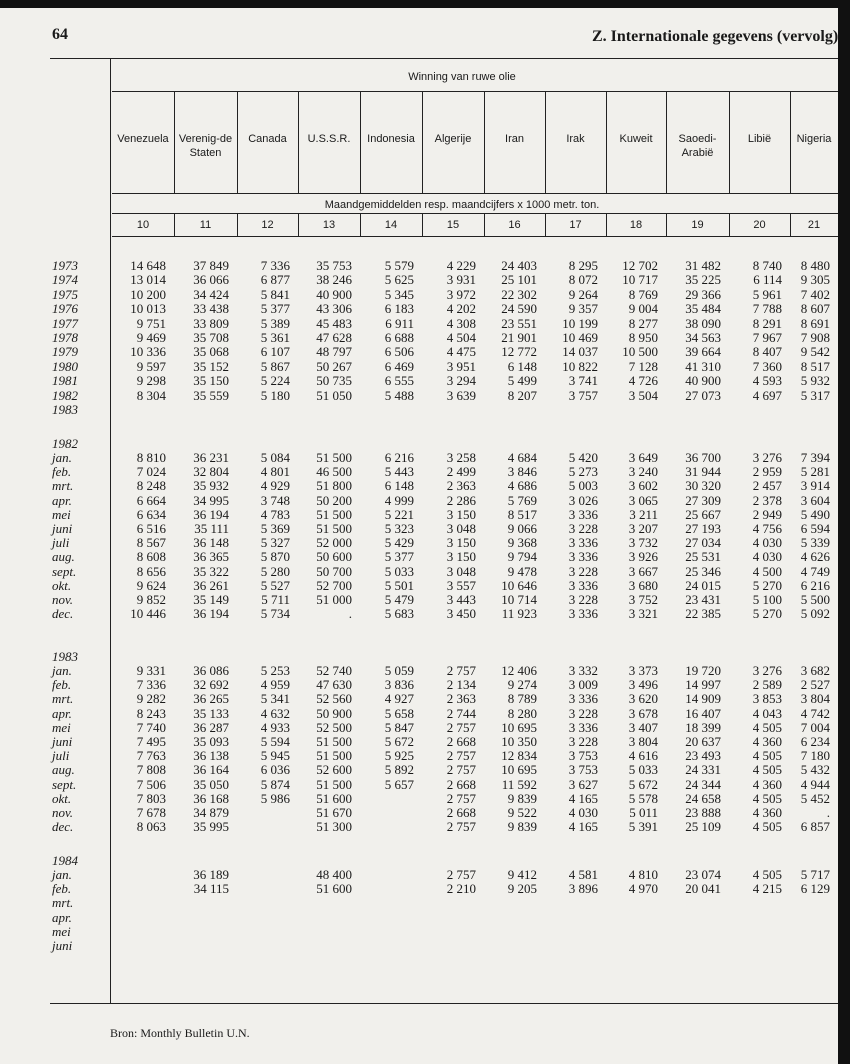 This screenshot has width=850, height=1064. Describe the element at coordinates (767, 265) in the screenshot. I see `cell: 8 740` at that location.